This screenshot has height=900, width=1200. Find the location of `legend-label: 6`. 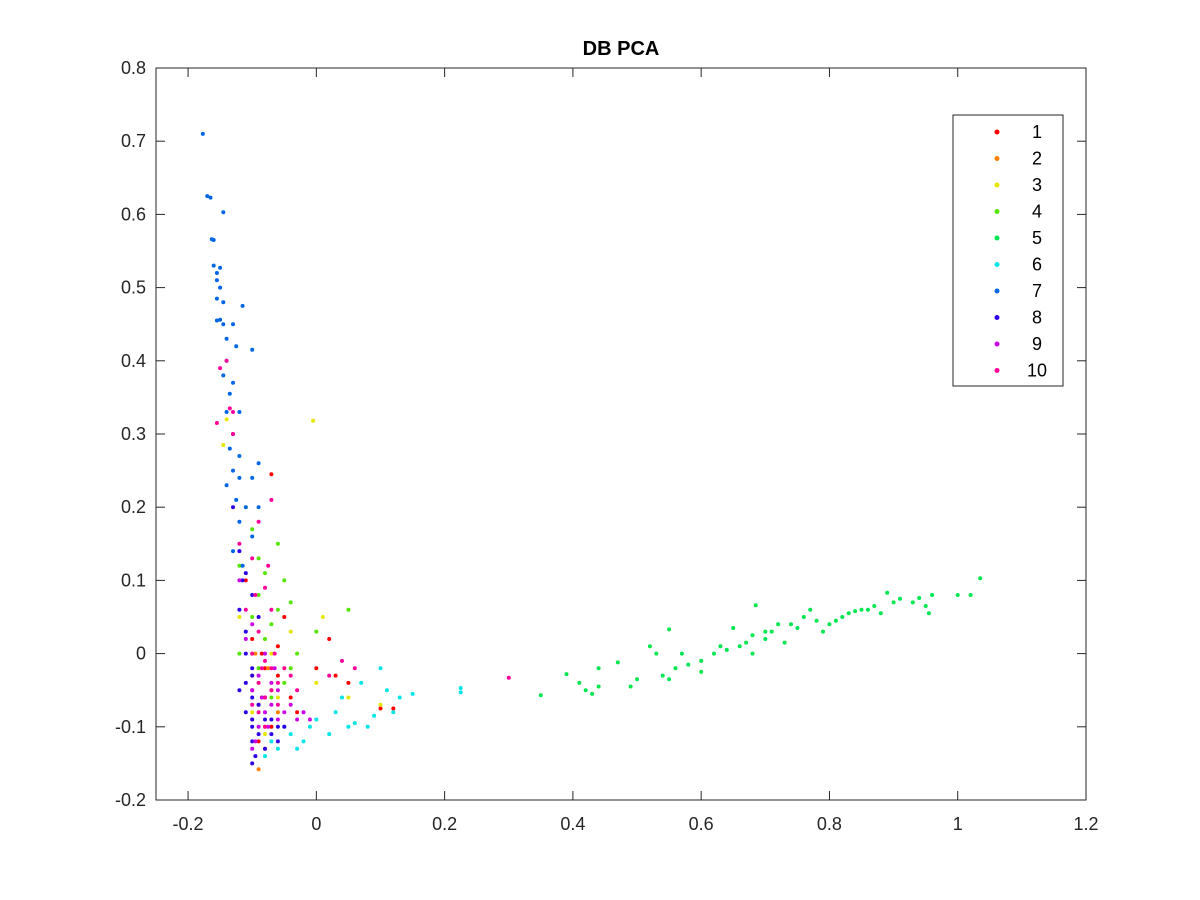

legend-label: 6 is located at coordinates (1037, 265).